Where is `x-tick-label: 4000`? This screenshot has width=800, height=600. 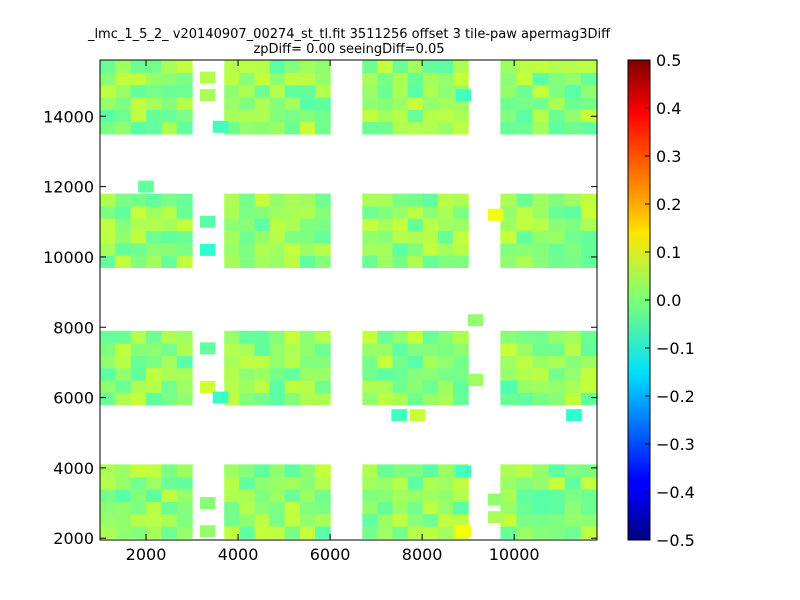
x-tick-label: 4000 is located at coordinates (238, 554).